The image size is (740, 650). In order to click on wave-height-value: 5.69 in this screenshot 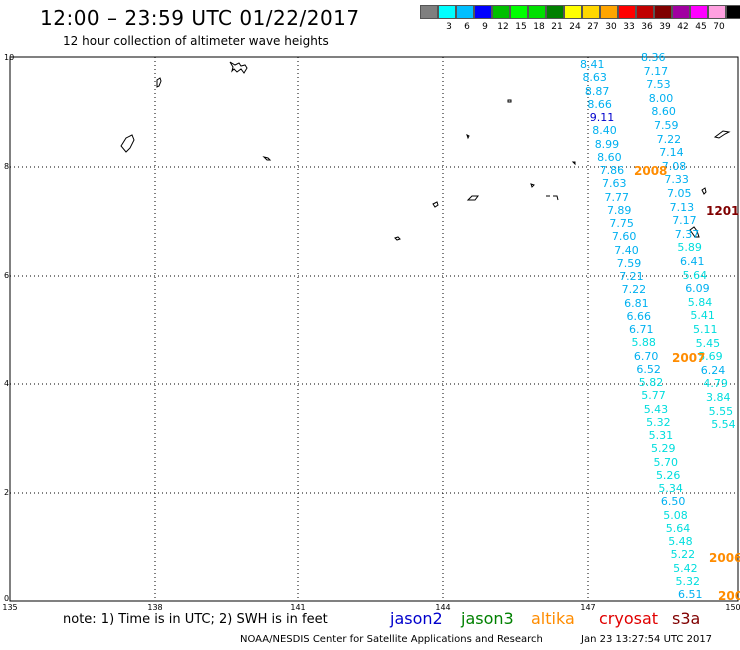, I will do `click(710, 357)`.